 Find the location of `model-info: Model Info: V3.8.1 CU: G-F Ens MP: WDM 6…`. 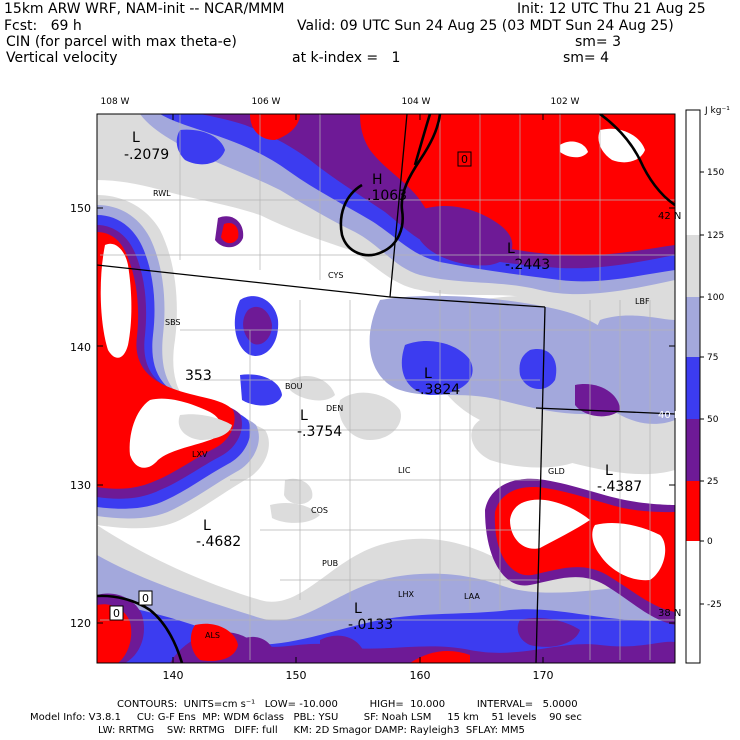

model-info: Model Info: V3.8.1 CU: G-F Ens MP: WDM 6… is located at coordinates (306, 717).